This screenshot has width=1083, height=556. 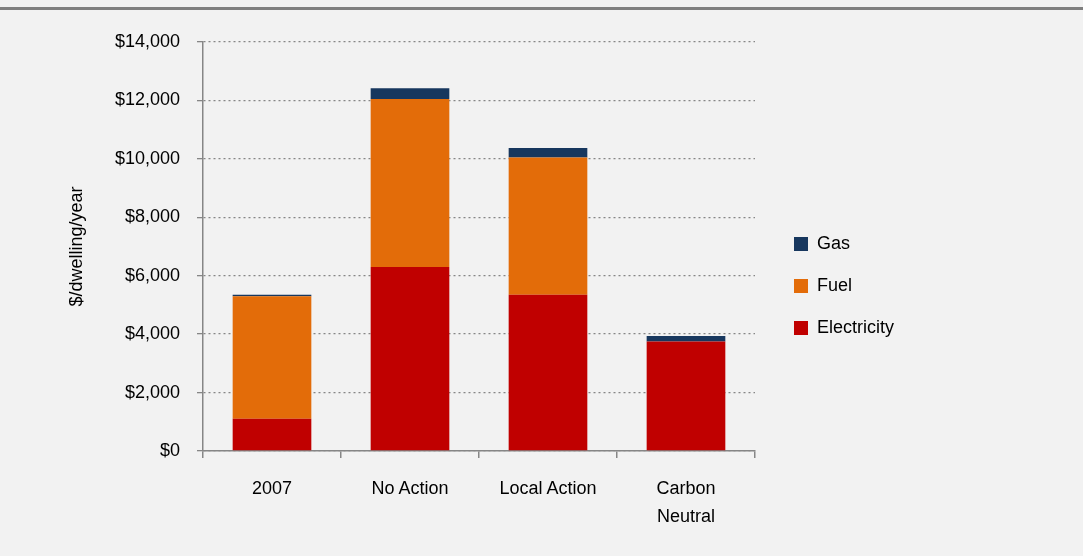 I want to click on x-tick-label: Local Action, so click(x=548, y=487).